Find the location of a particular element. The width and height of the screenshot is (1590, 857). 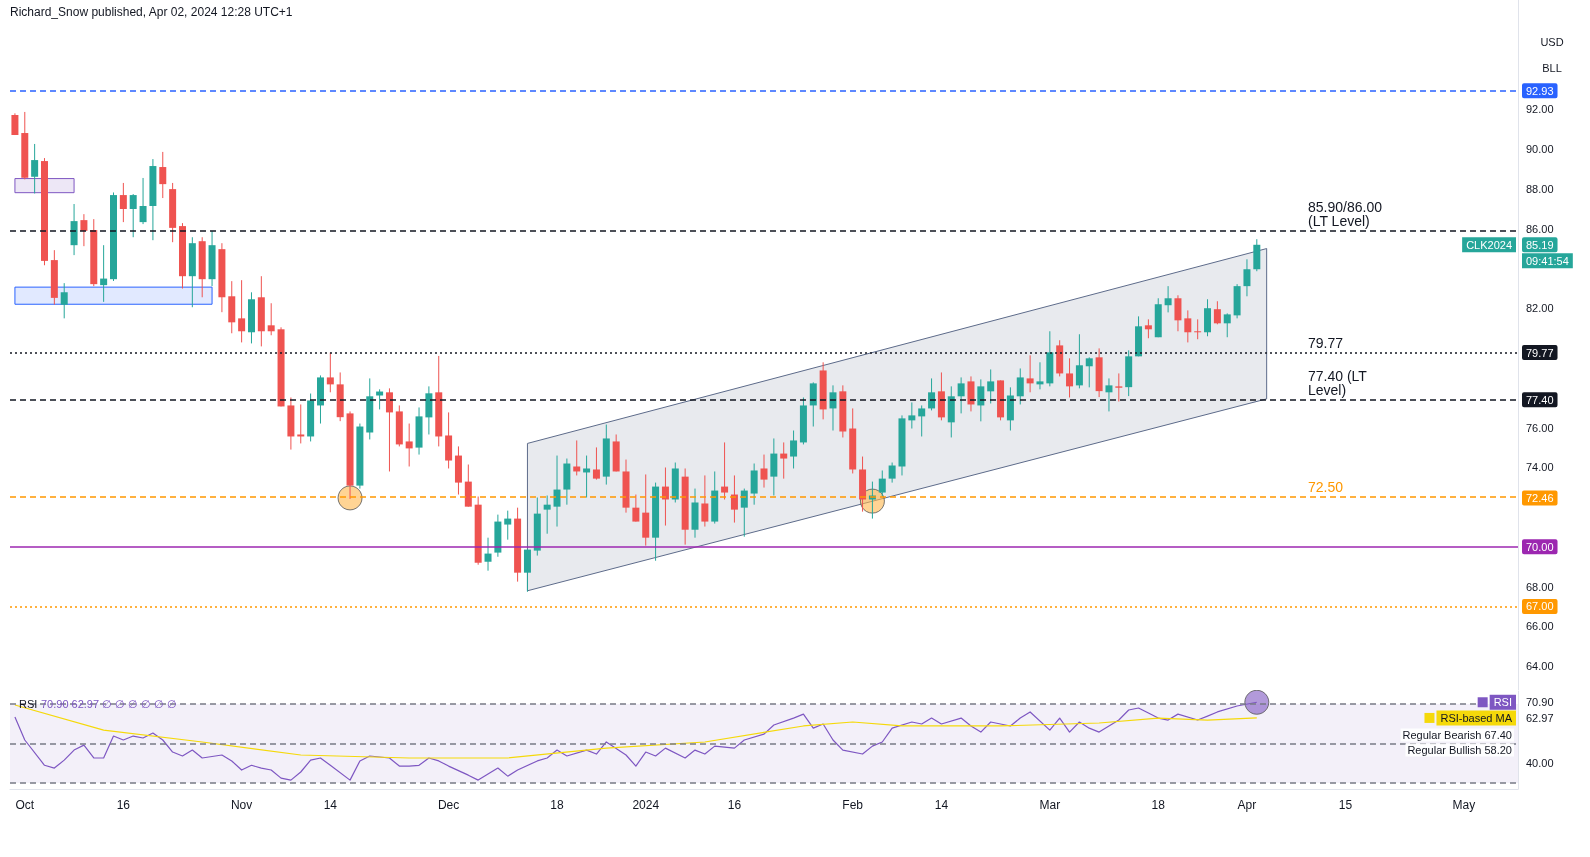

text: USD is located at coordinates (1552, 41).